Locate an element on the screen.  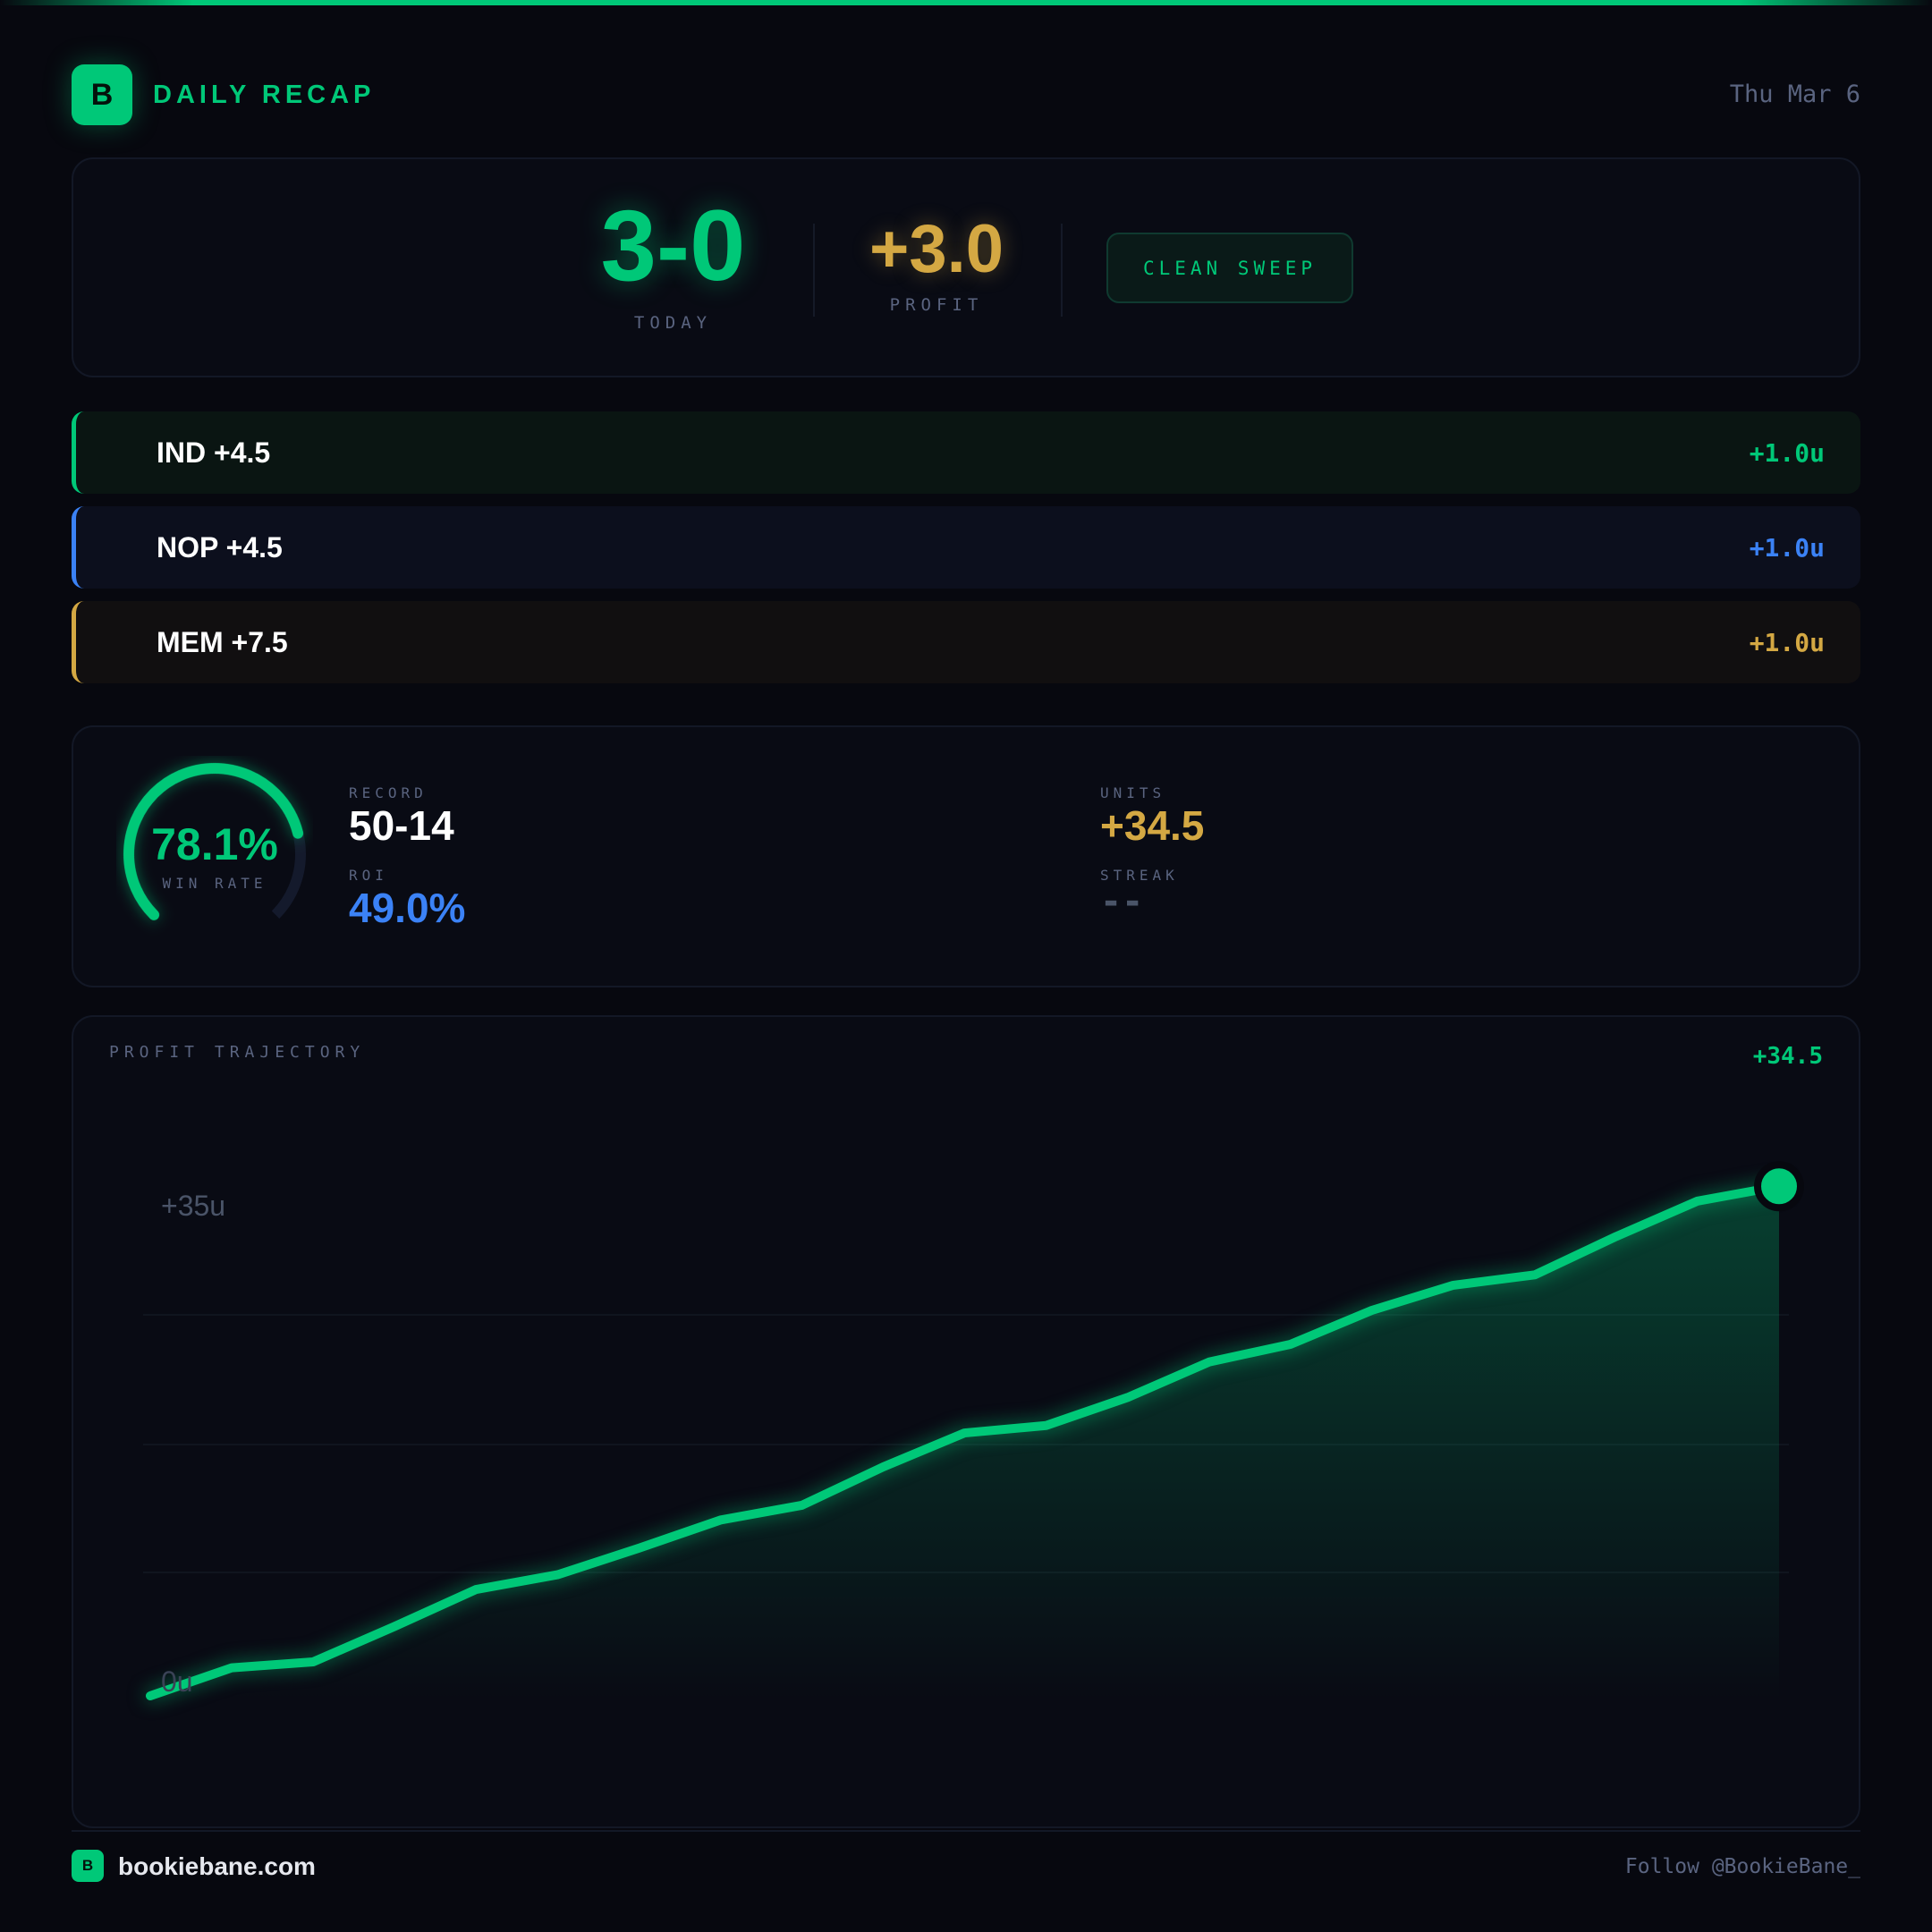
roi-value: 49.0% is located at coordinates (407, 908).